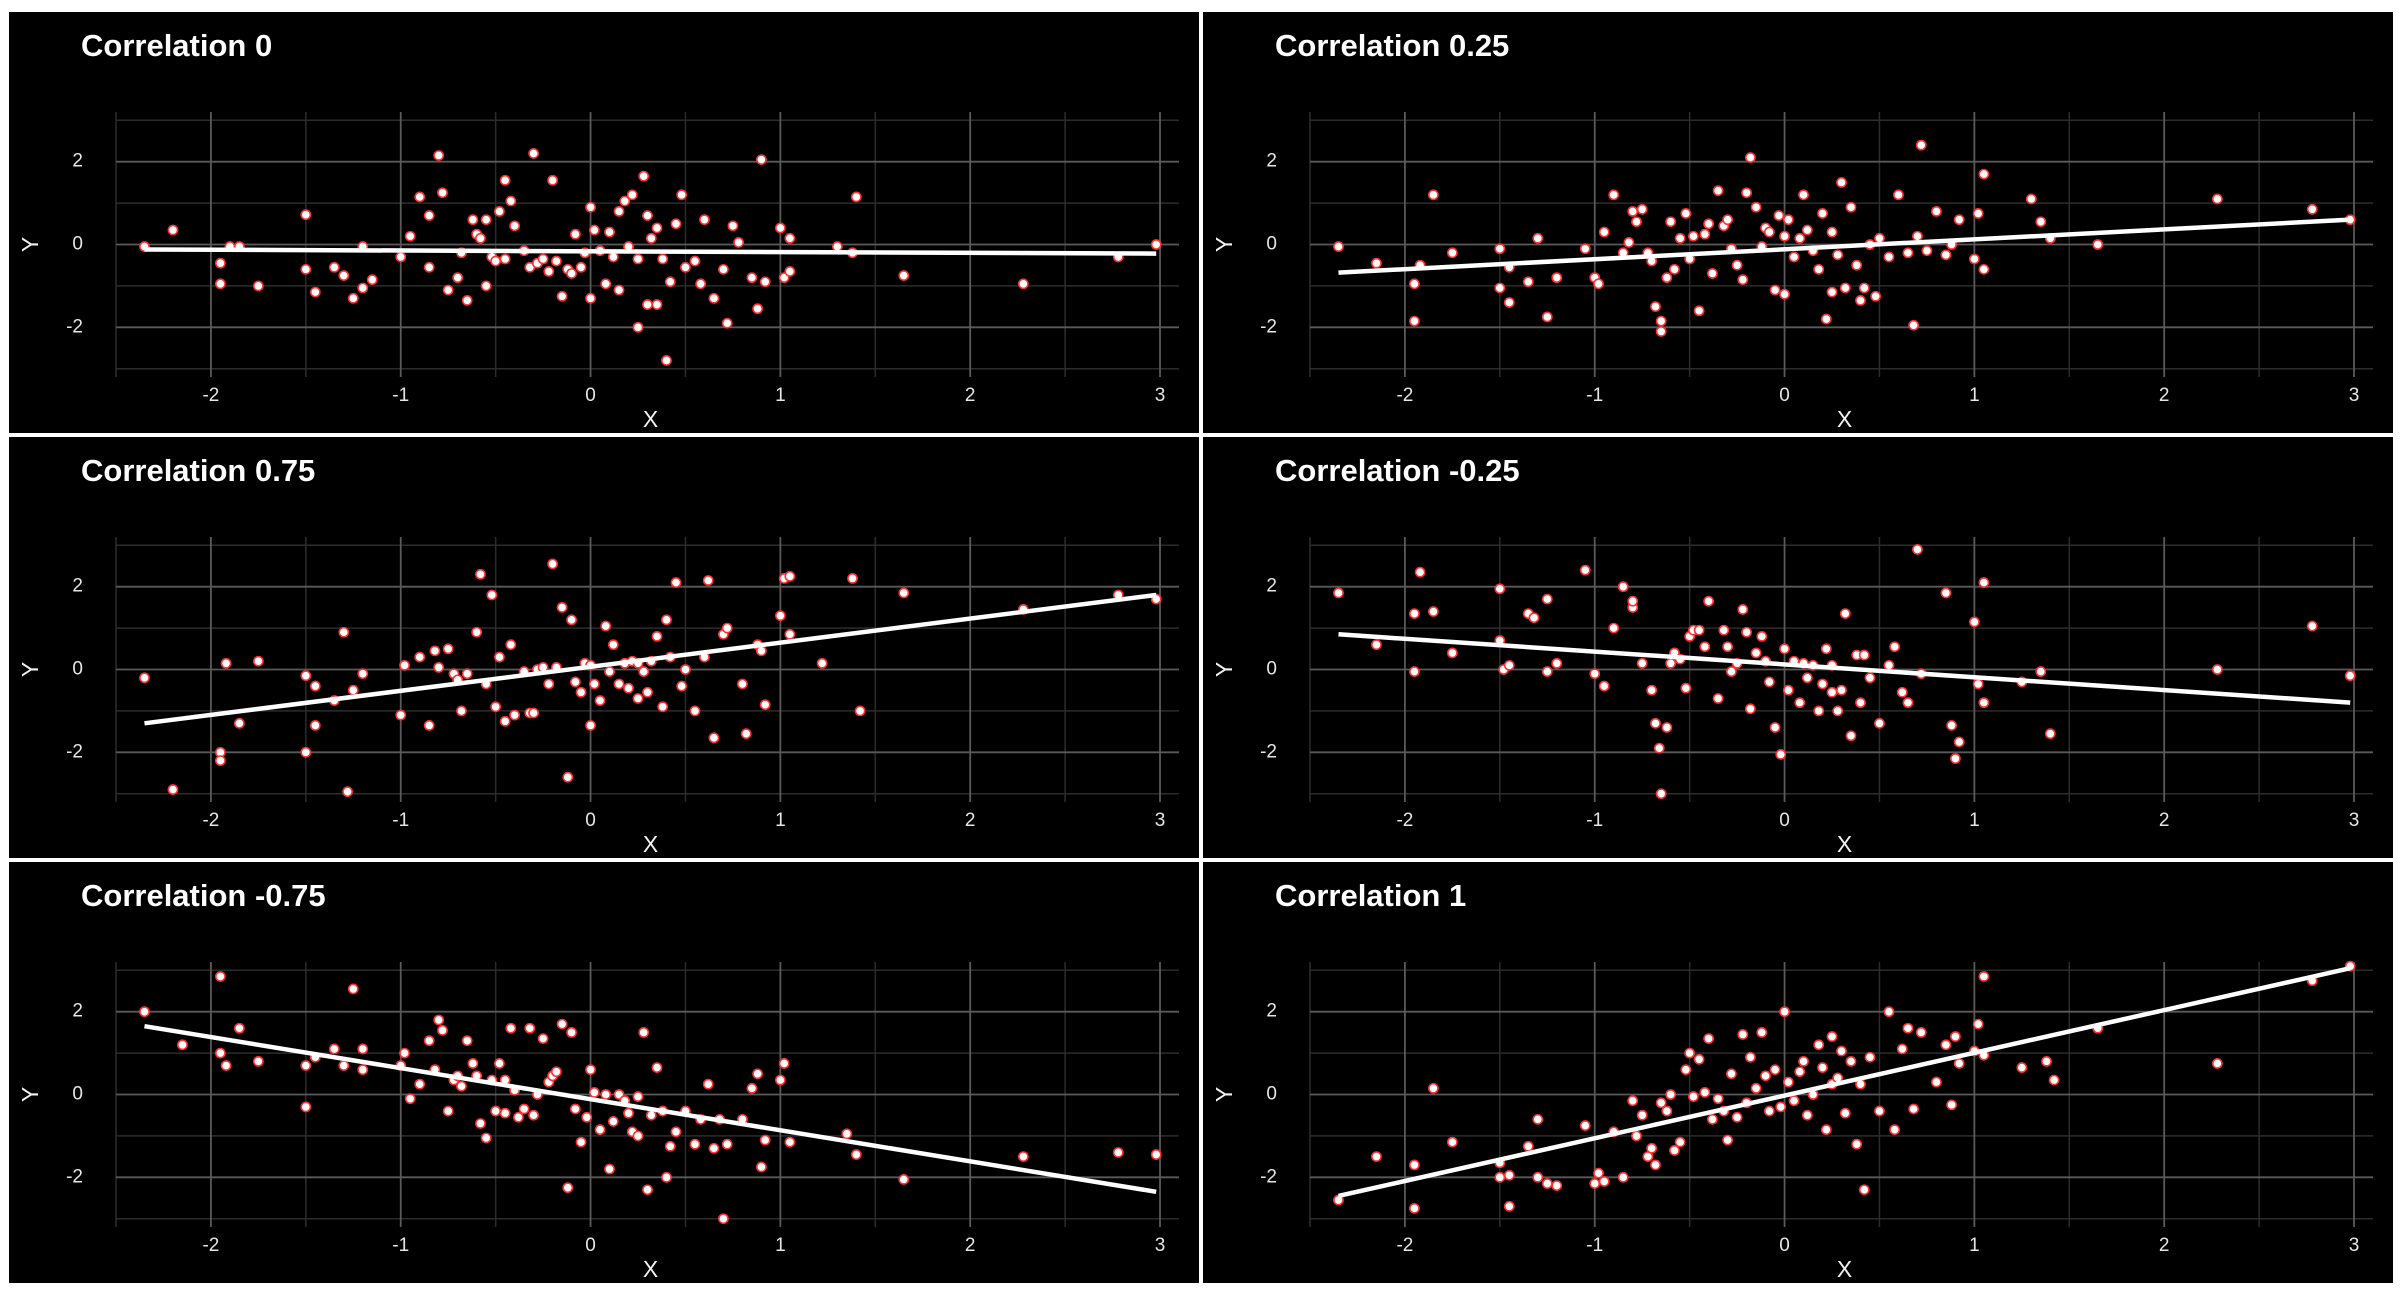  I want to click on trend-line, so click(650, 659).